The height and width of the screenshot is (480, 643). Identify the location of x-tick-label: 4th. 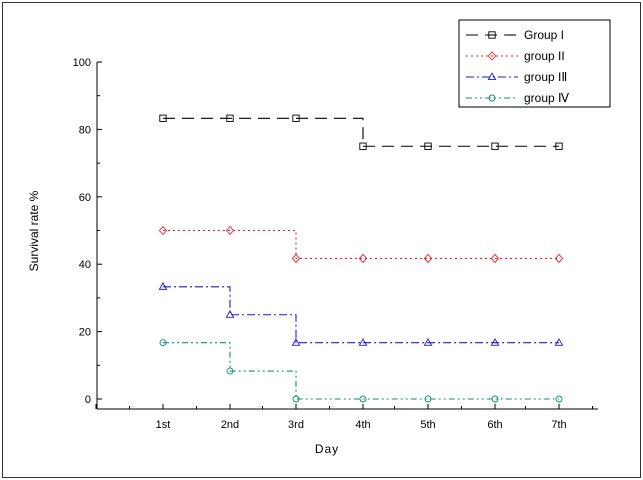
(362, 425).